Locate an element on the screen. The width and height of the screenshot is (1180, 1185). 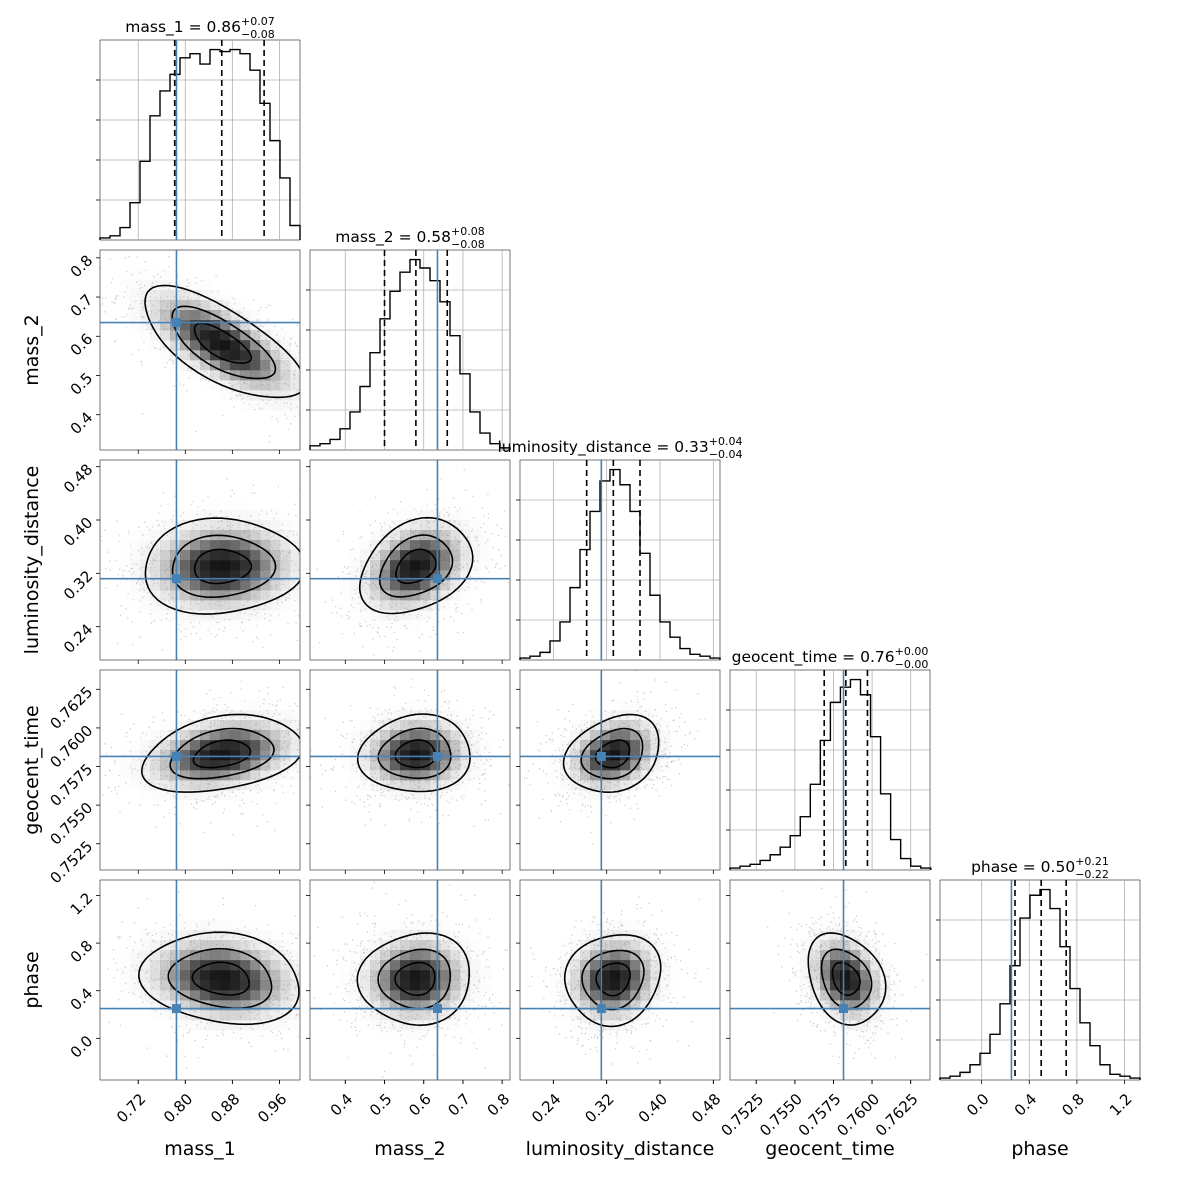
y-tick-label: 0.6 is located at coordinates (82, 345).